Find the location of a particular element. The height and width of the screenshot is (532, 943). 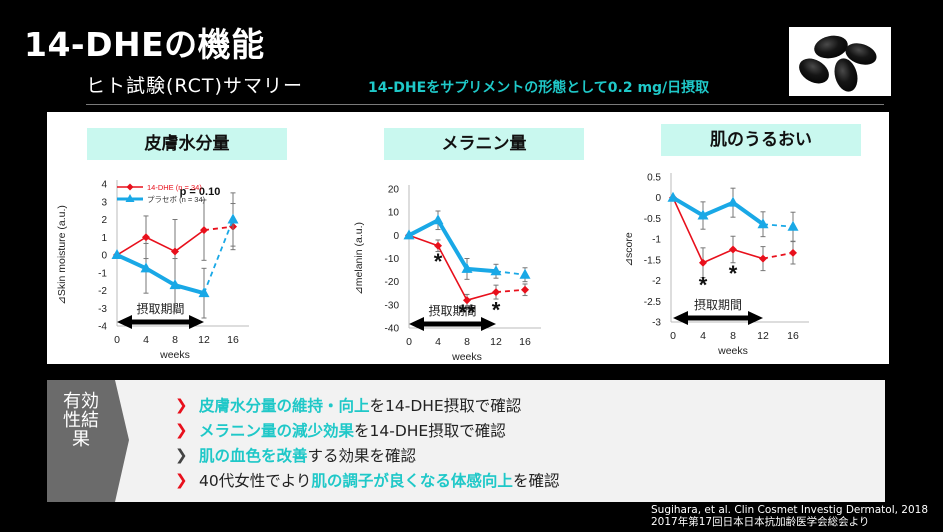

chart-title-skin-moisture: 皮膚水分量 is located at coordinates (187, 144).